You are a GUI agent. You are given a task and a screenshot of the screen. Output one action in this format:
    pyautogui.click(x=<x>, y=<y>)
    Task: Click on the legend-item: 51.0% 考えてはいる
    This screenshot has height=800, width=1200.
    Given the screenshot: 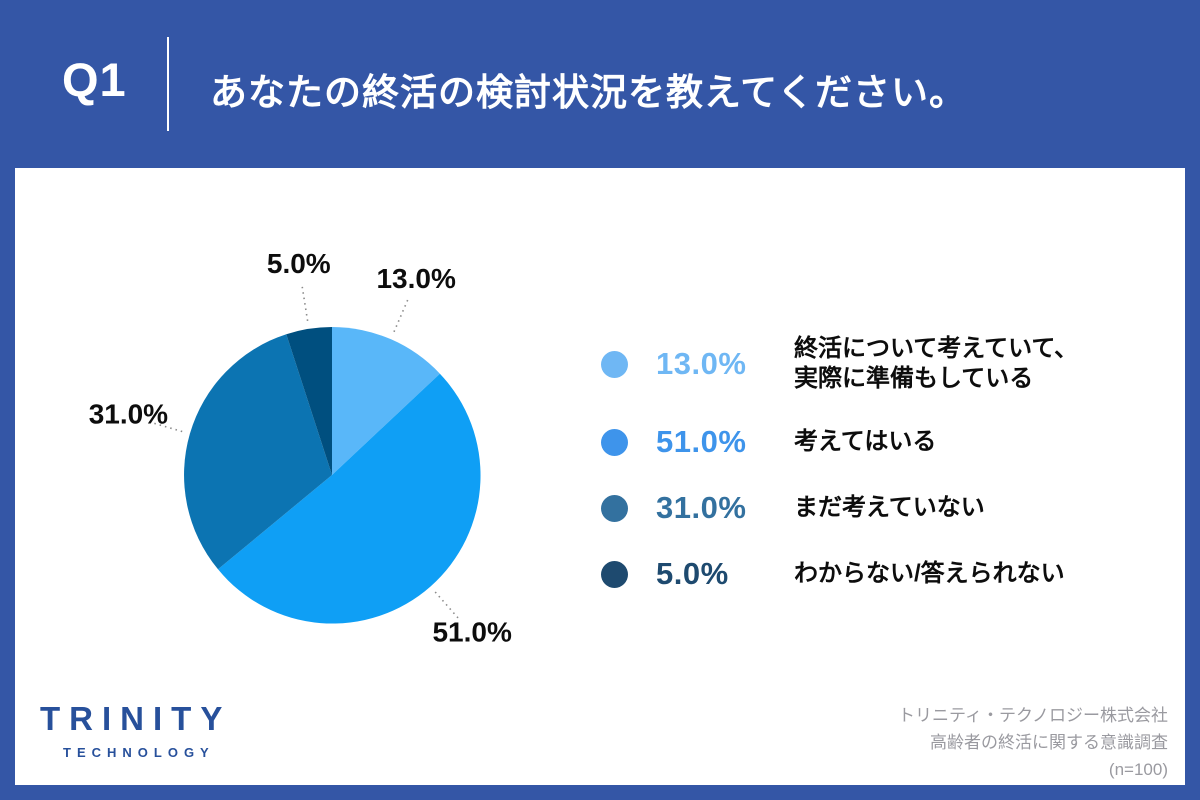 What is the action you would take?
    pyautogui.click(x=888, y=442)
    